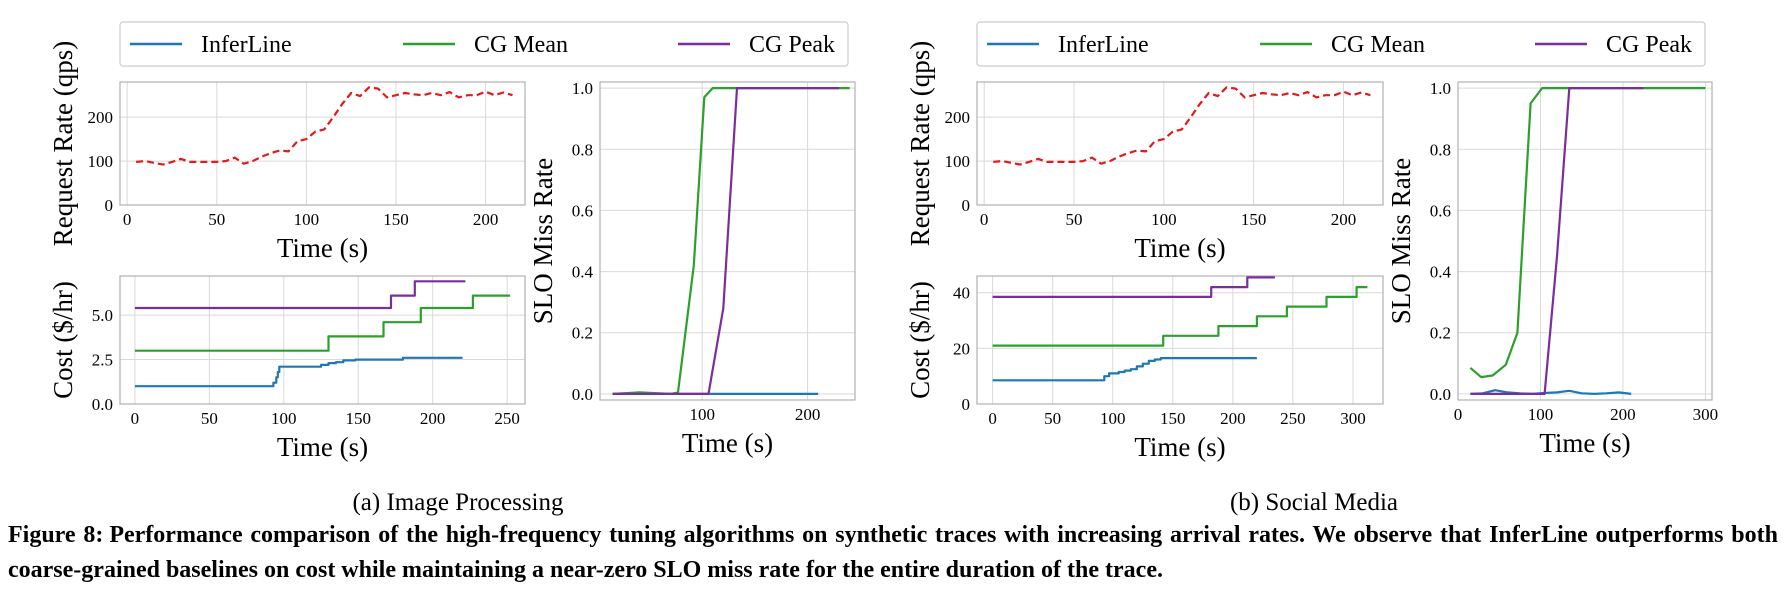 Image resolution: width=1786 pixels, height=602 pixels. I want to click on y-tick-label: 5.0, so click(102, 315).